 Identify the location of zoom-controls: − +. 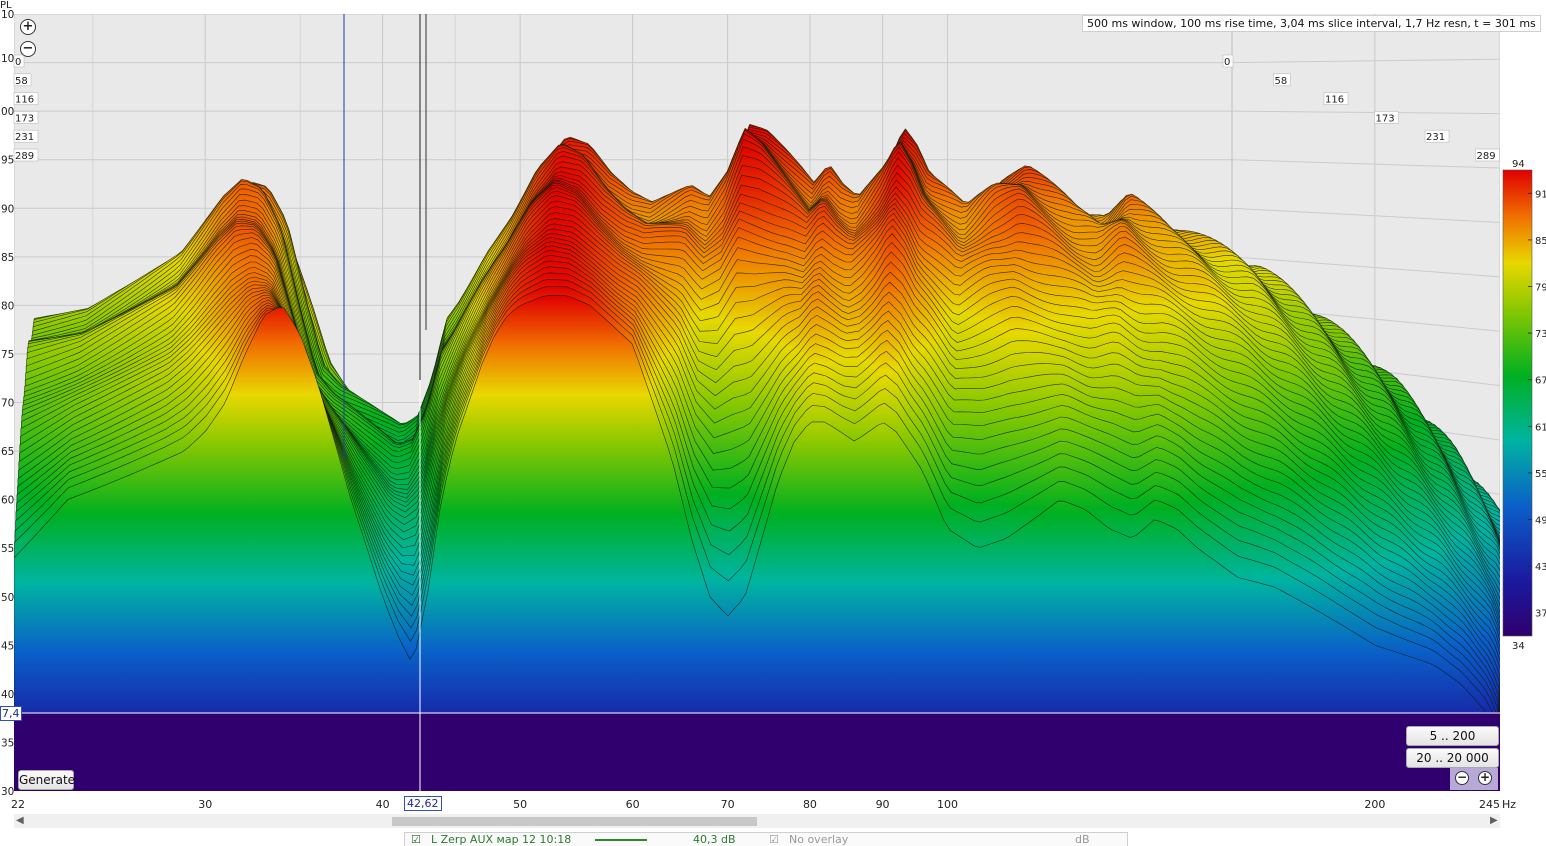
(1474, 779).